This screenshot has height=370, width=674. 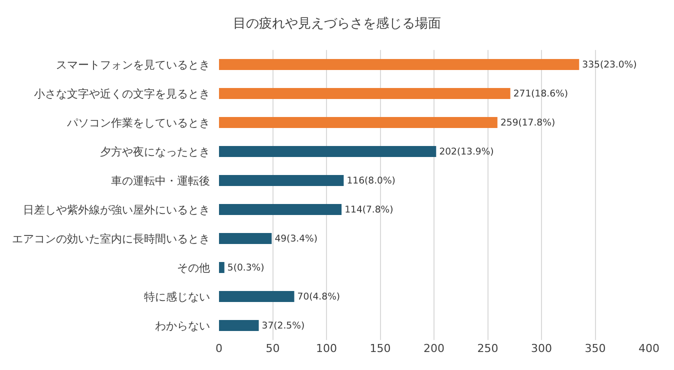 I want to click on data-label: 259(17.8%), so click(x=528, y=122).